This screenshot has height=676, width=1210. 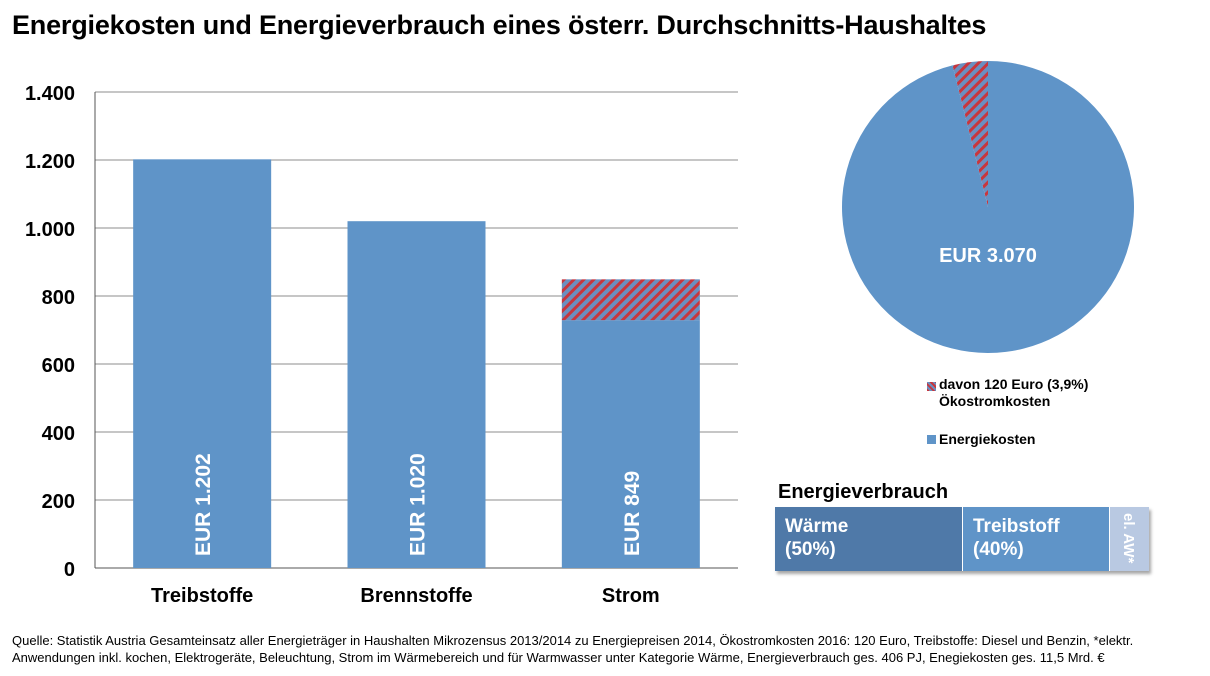 I want to click on energy-consumption-bar: Wärme (50%) Treibstoff (40%) el. AW*, so click(x=962, y=539).